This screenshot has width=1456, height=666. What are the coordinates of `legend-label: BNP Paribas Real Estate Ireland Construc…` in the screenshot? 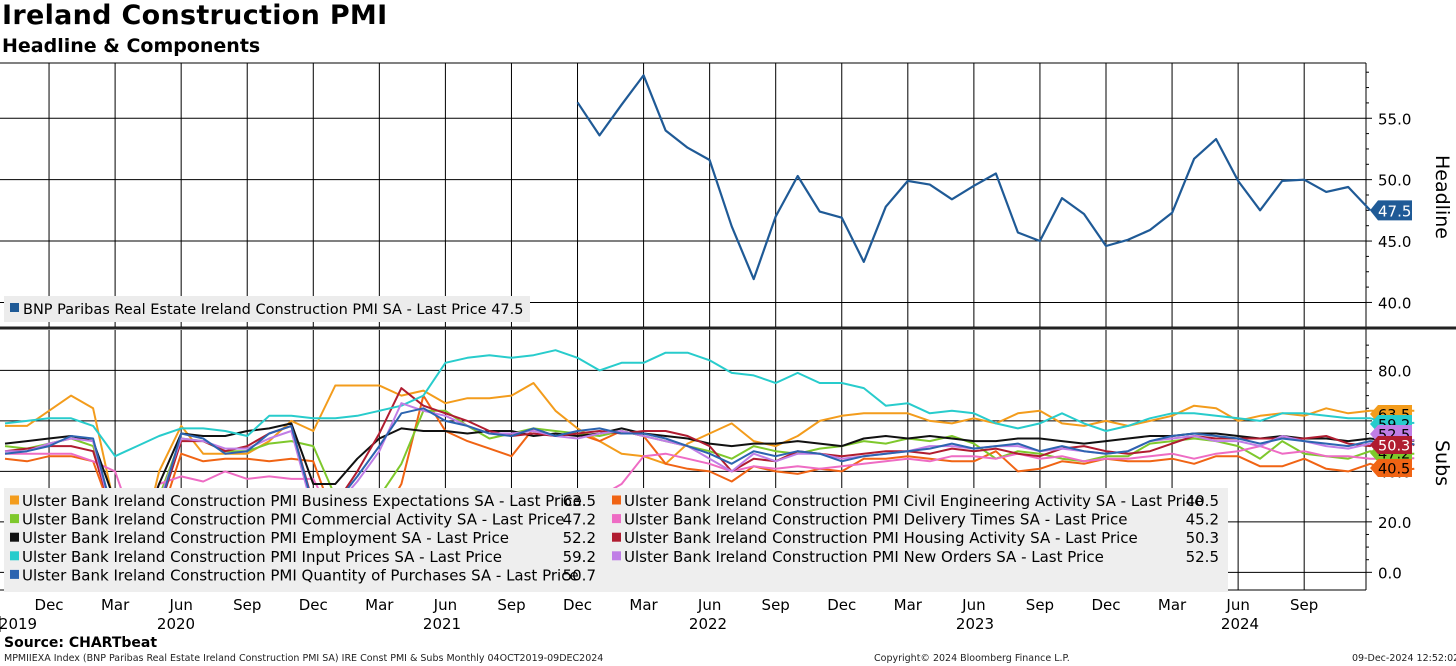 It's located at (273, 310).